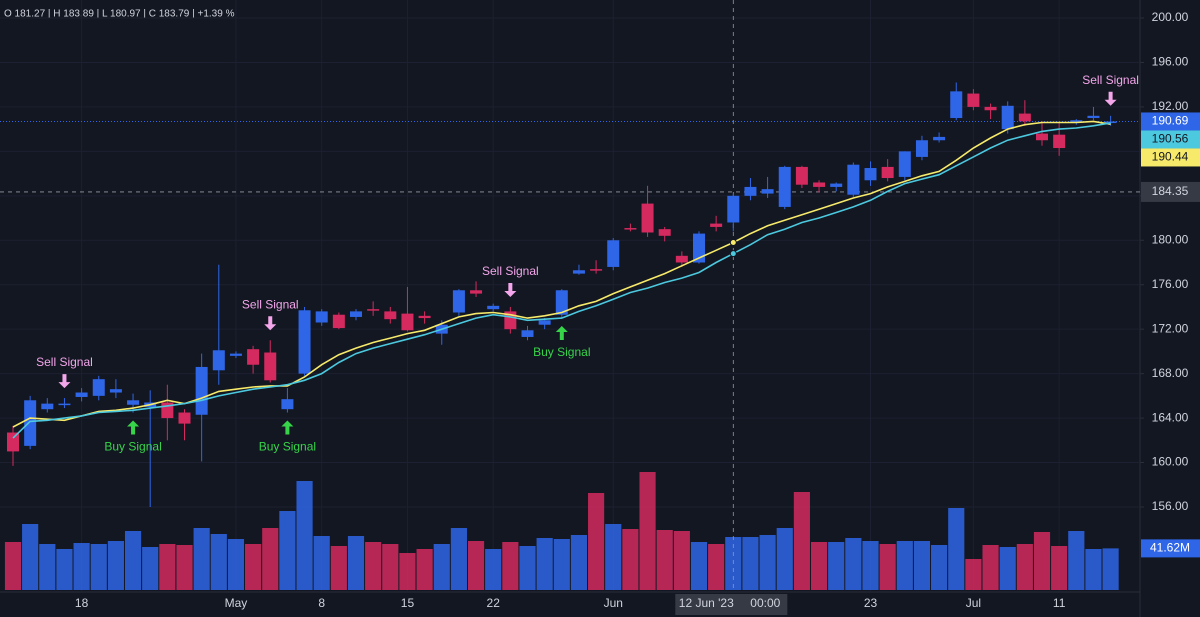 This screenshot has width=1200, height=617. Describe the element at coordinates (1170, 157) in the screenshot. I see `price-marker-label: 190.44` at that location.